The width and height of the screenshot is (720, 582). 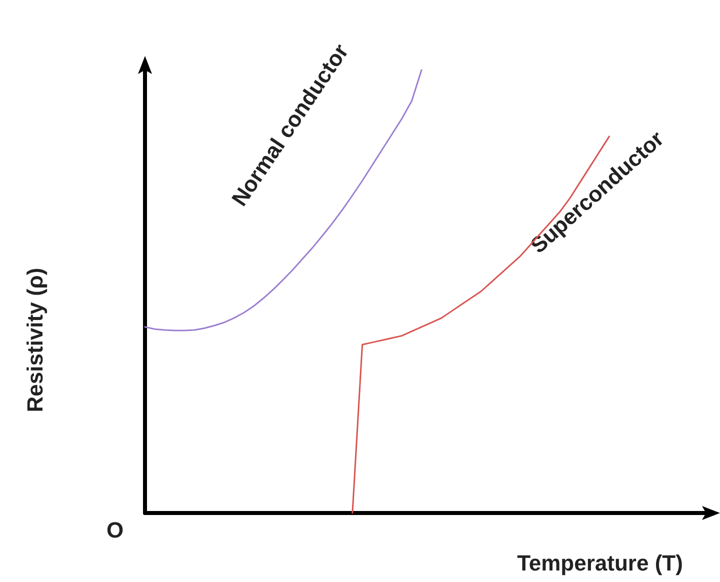 I want to click on y-axis-title: Resistivity (ρ), so click(x=35, y=340).